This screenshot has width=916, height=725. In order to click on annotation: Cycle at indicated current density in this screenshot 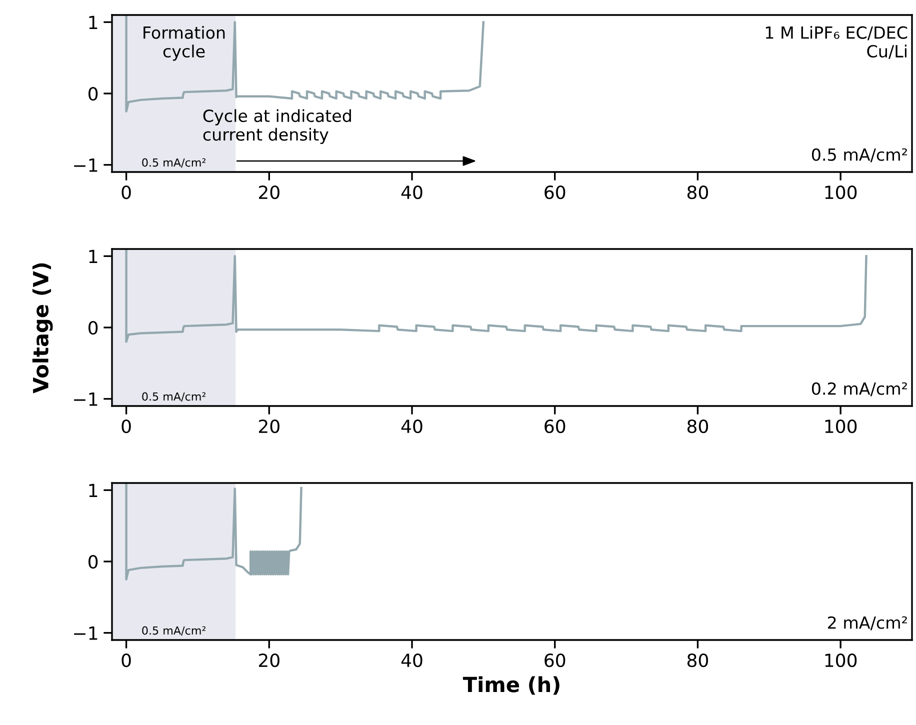, I will do `click(277, 126)`.